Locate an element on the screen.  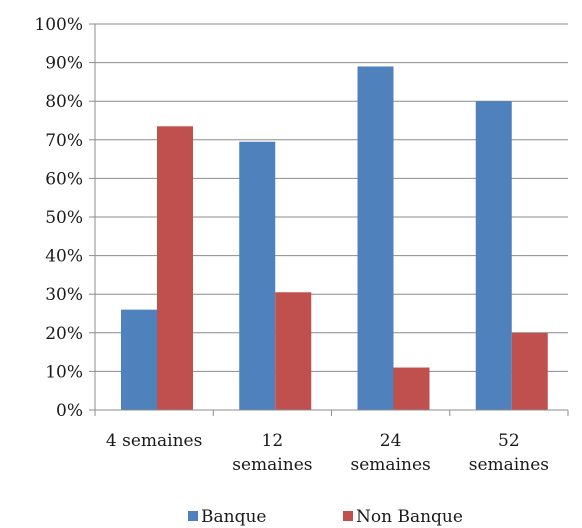
x-category-label-3-line-1: semaines is located at coordinates (509, 465).